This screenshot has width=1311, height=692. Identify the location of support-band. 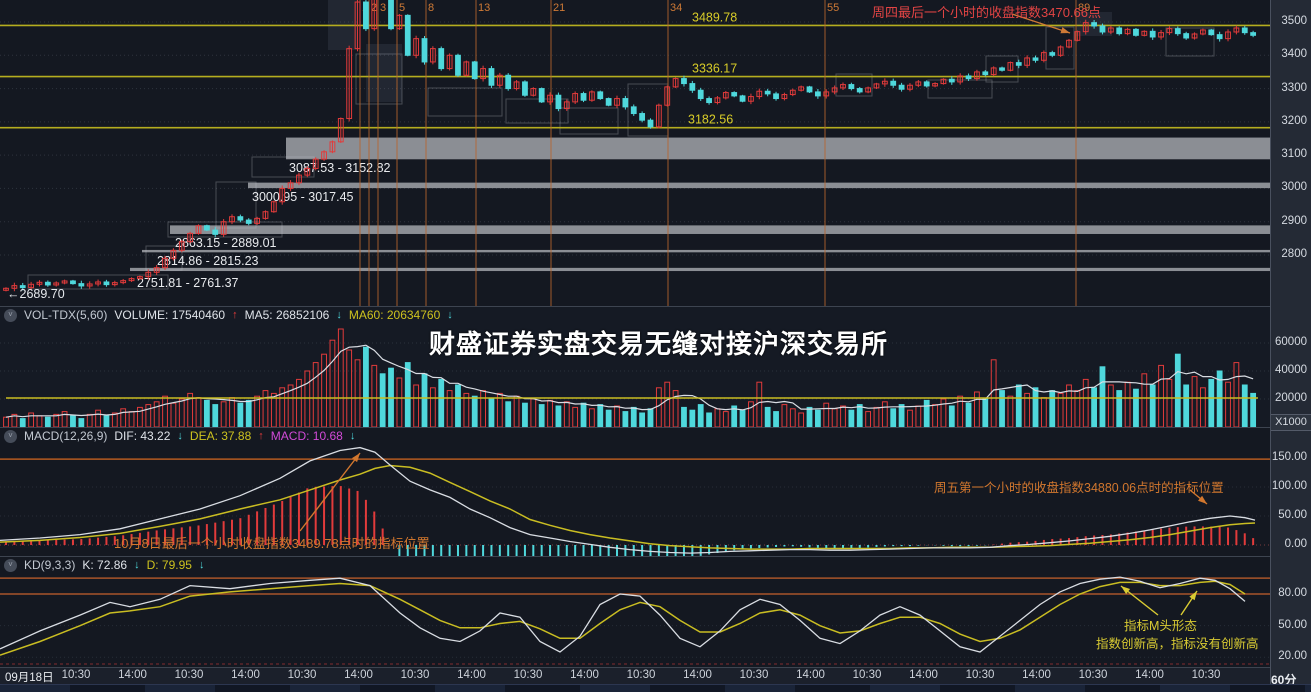
(706, 251).